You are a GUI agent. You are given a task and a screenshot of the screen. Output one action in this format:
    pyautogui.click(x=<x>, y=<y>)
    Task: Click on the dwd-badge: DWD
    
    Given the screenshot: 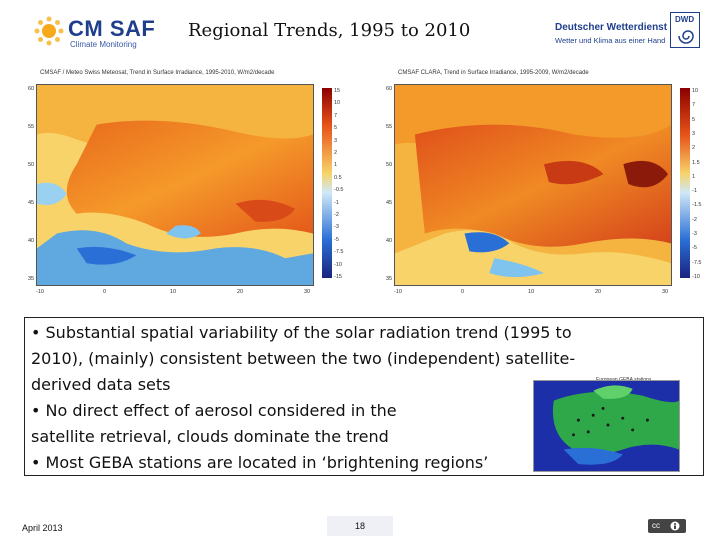 What is the action you would take?
    pyautogui.click(x=685, y=30)
    